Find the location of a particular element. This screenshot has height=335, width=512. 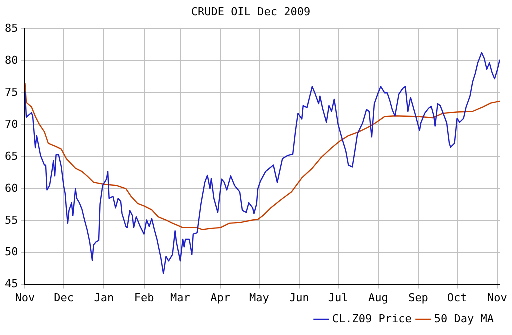

x-tick-label: Jun is located at coordinates (300, 297).